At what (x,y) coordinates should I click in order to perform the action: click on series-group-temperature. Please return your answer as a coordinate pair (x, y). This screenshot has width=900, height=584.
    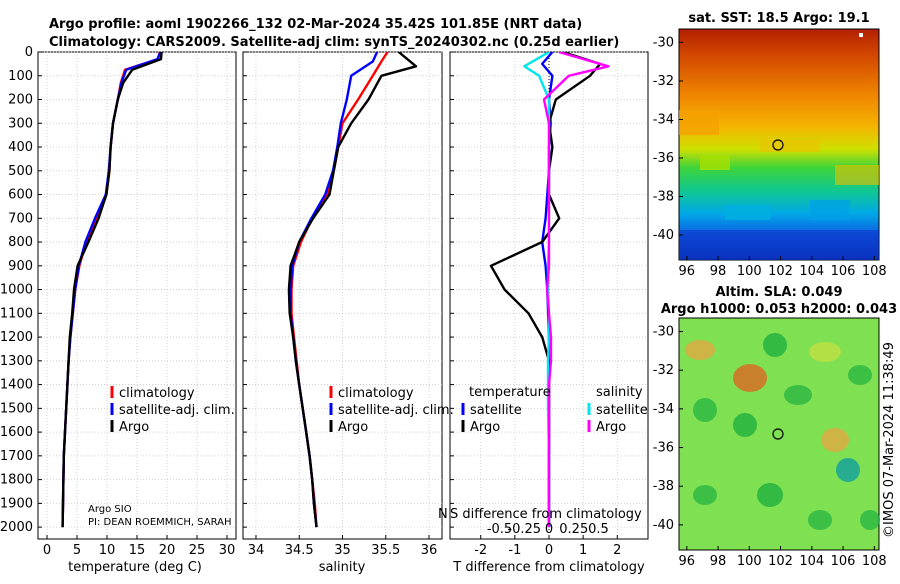
    Looking at the image, I should click on (112, 290).